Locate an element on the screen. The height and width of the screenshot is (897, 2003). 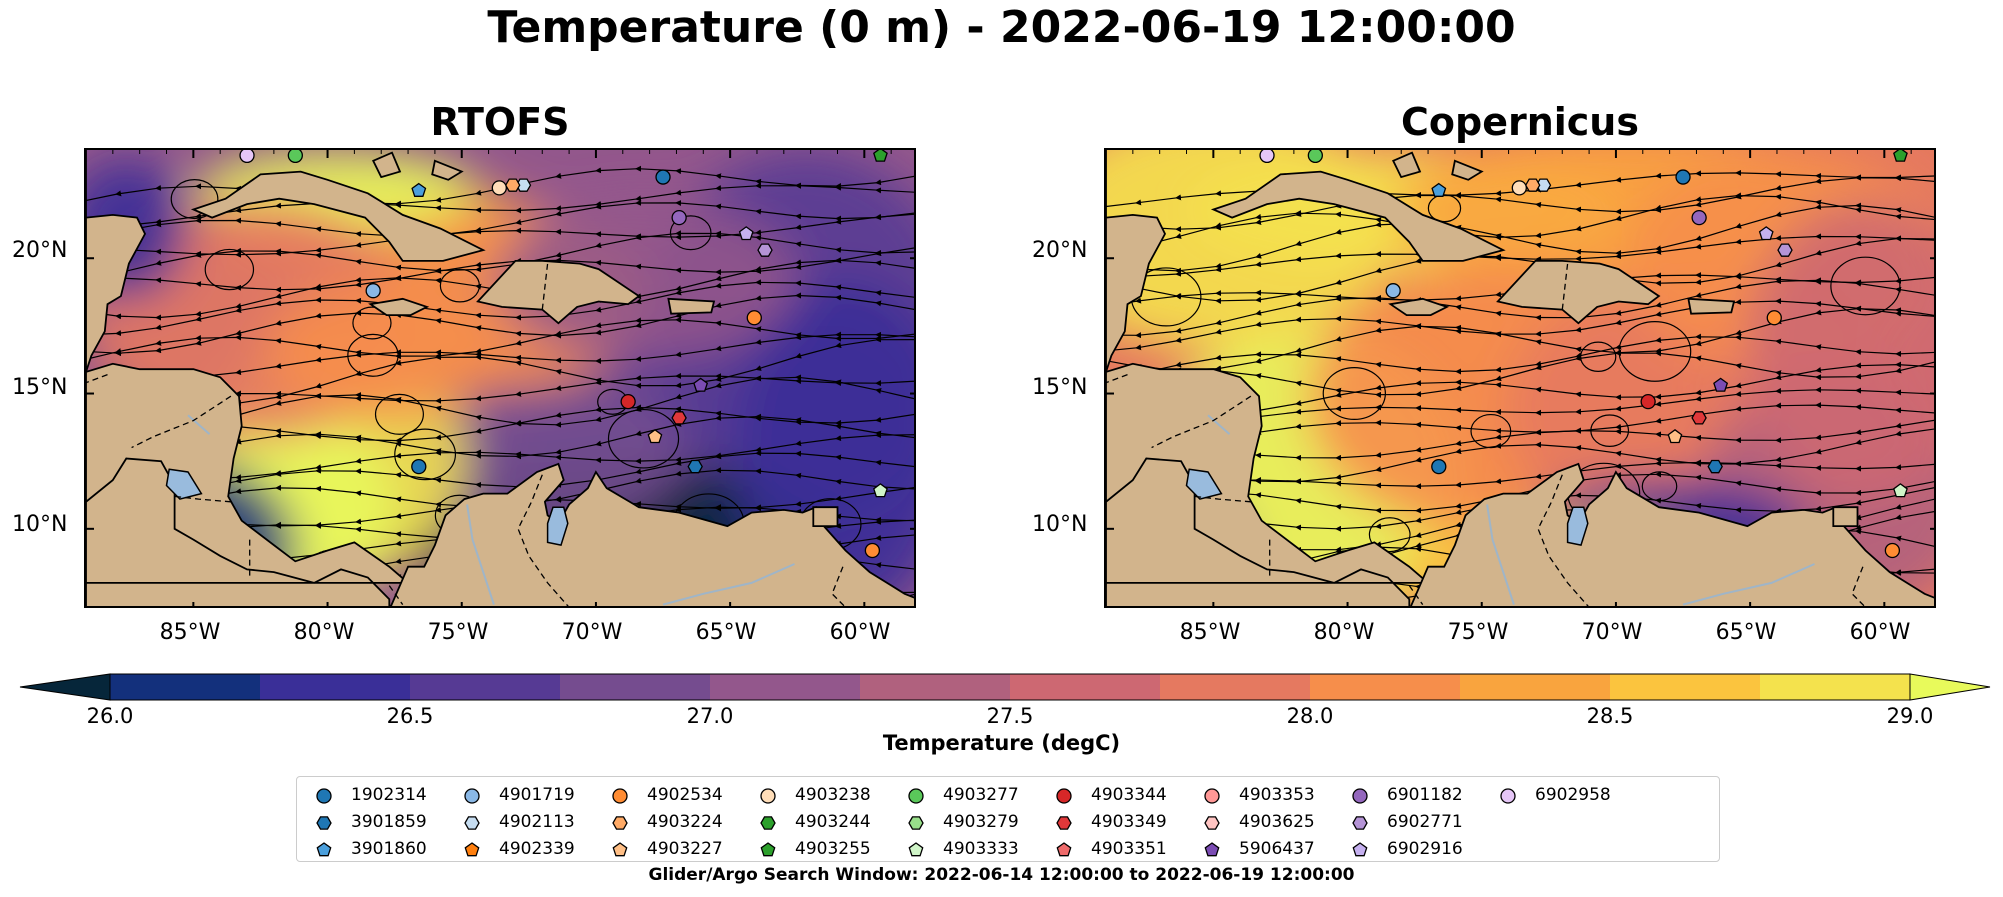
ytick-label-left: 15°N is located at coordinates (40, 387).